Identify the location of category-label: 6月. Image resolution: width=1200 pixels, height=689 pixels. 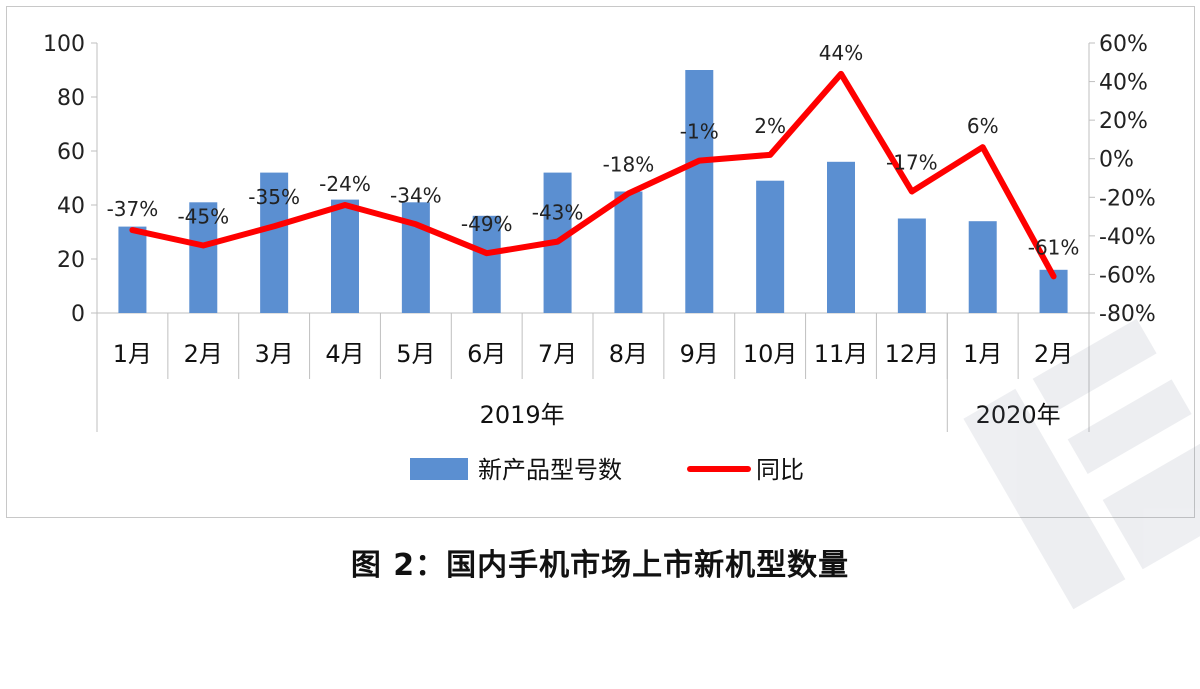
(486, 354).